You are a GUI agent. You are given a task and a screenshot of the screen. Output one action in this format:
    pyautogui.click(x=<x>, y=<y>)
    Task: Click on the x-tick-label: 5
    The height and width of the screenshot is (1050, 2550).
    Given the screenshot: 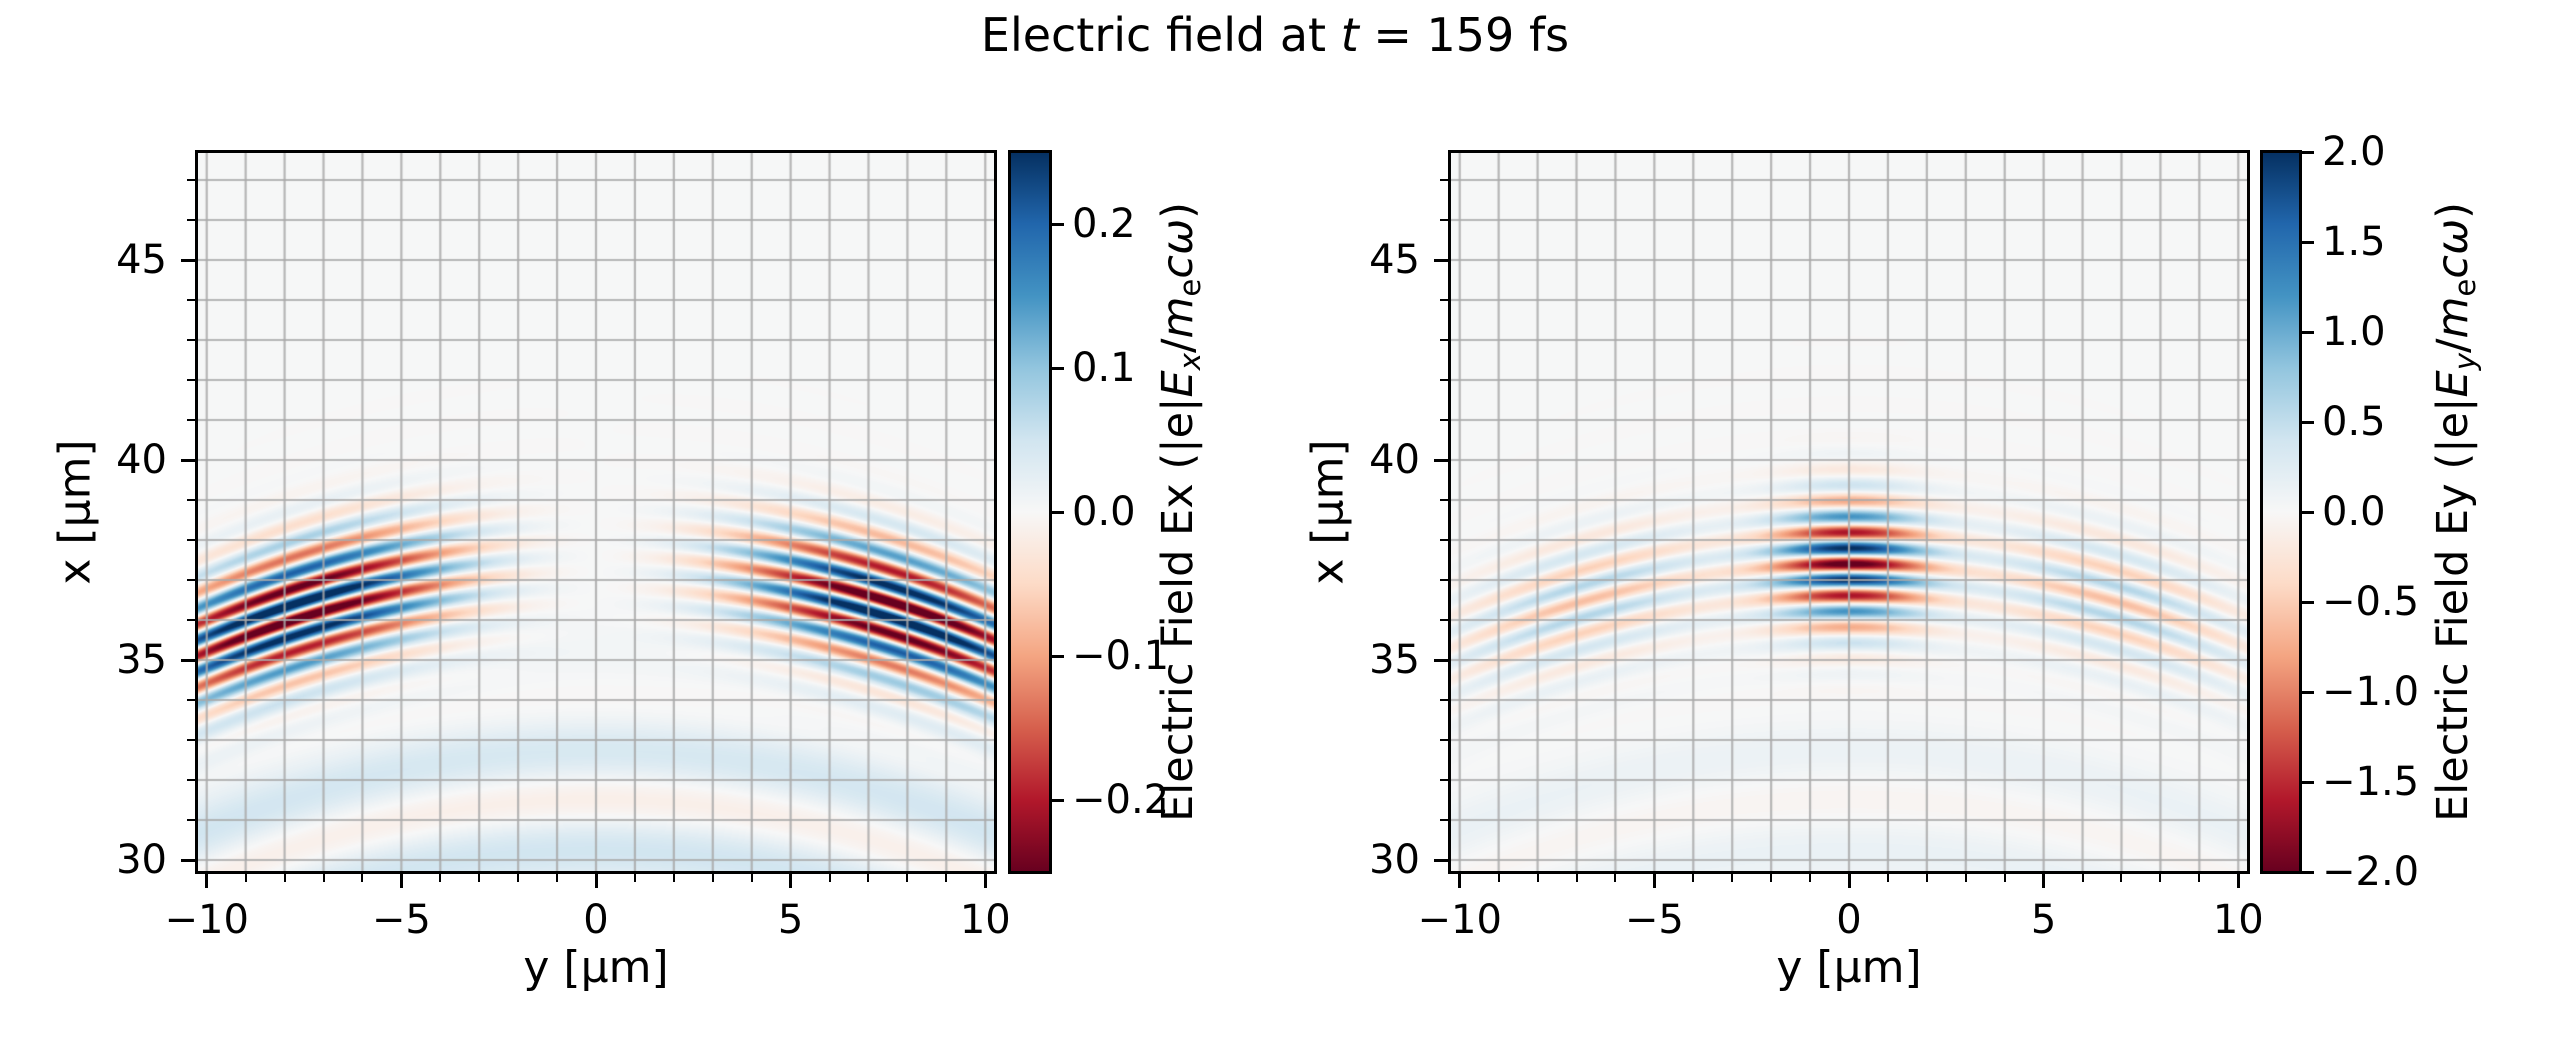 What is the action you would take?
    pyautogui.click(x=2043, y=920)
    